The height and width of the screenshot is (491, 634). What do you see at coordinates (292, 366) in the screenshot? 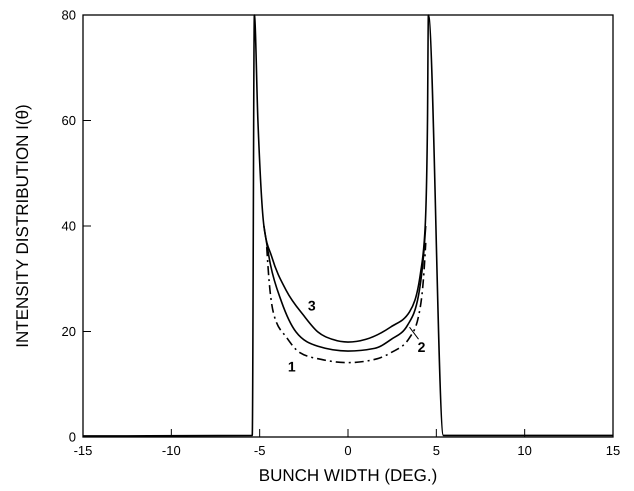
I see `series-label: 1` at bounding box center [292, 366].